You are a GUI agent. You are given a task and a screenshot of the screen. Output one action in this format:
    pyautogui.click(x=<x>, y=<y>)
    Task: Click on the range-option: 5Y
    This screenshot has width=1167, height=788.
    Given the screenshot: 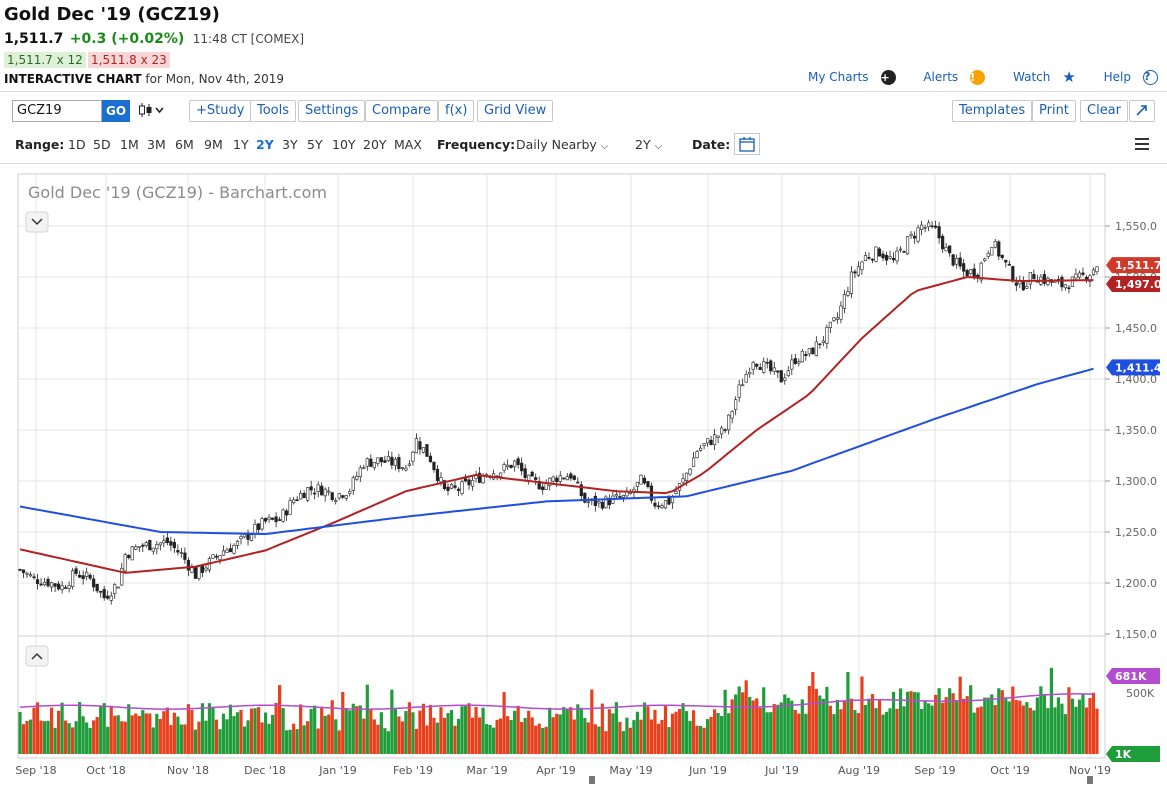 What is the action you would take?
    pyautogui.click(x=315, y=144)
    